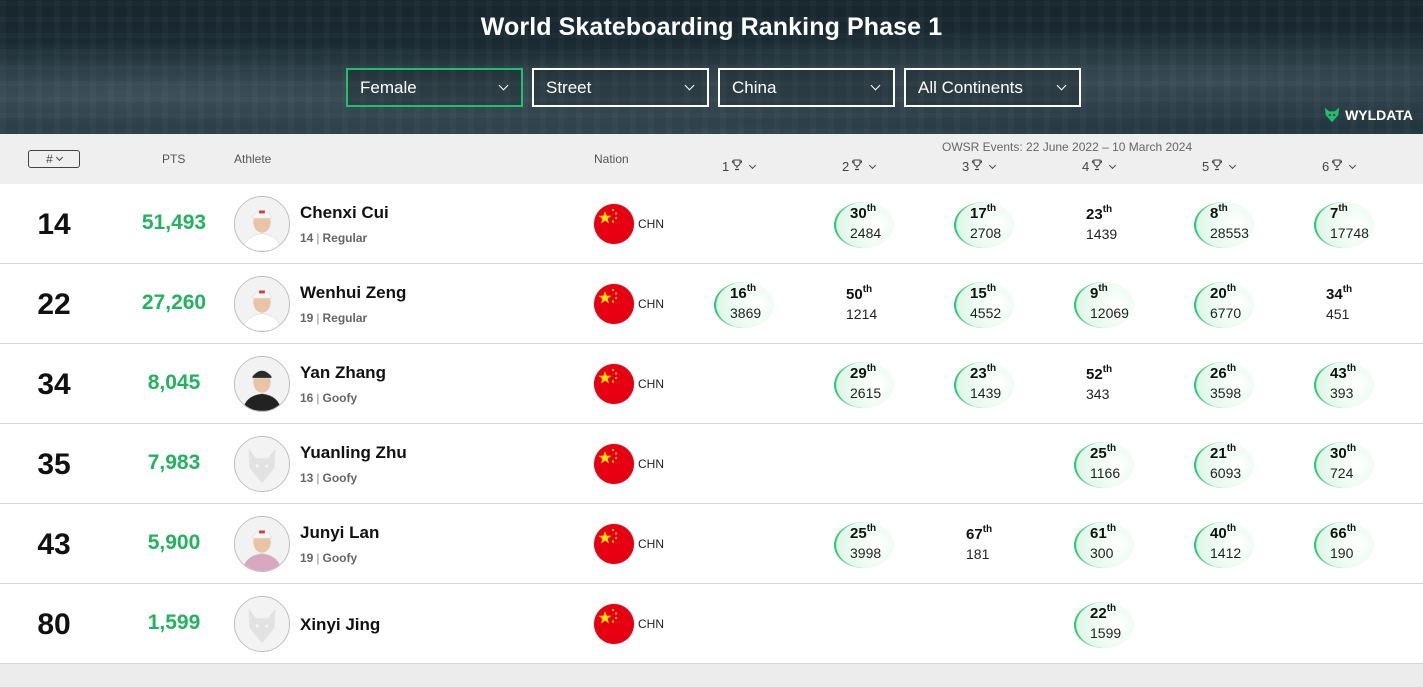 This screenshot has width=1423, height=687. Describe the element at coordinates (984, 305) in the screenshot. I see `event-result-3: 15th 4552` at that location.